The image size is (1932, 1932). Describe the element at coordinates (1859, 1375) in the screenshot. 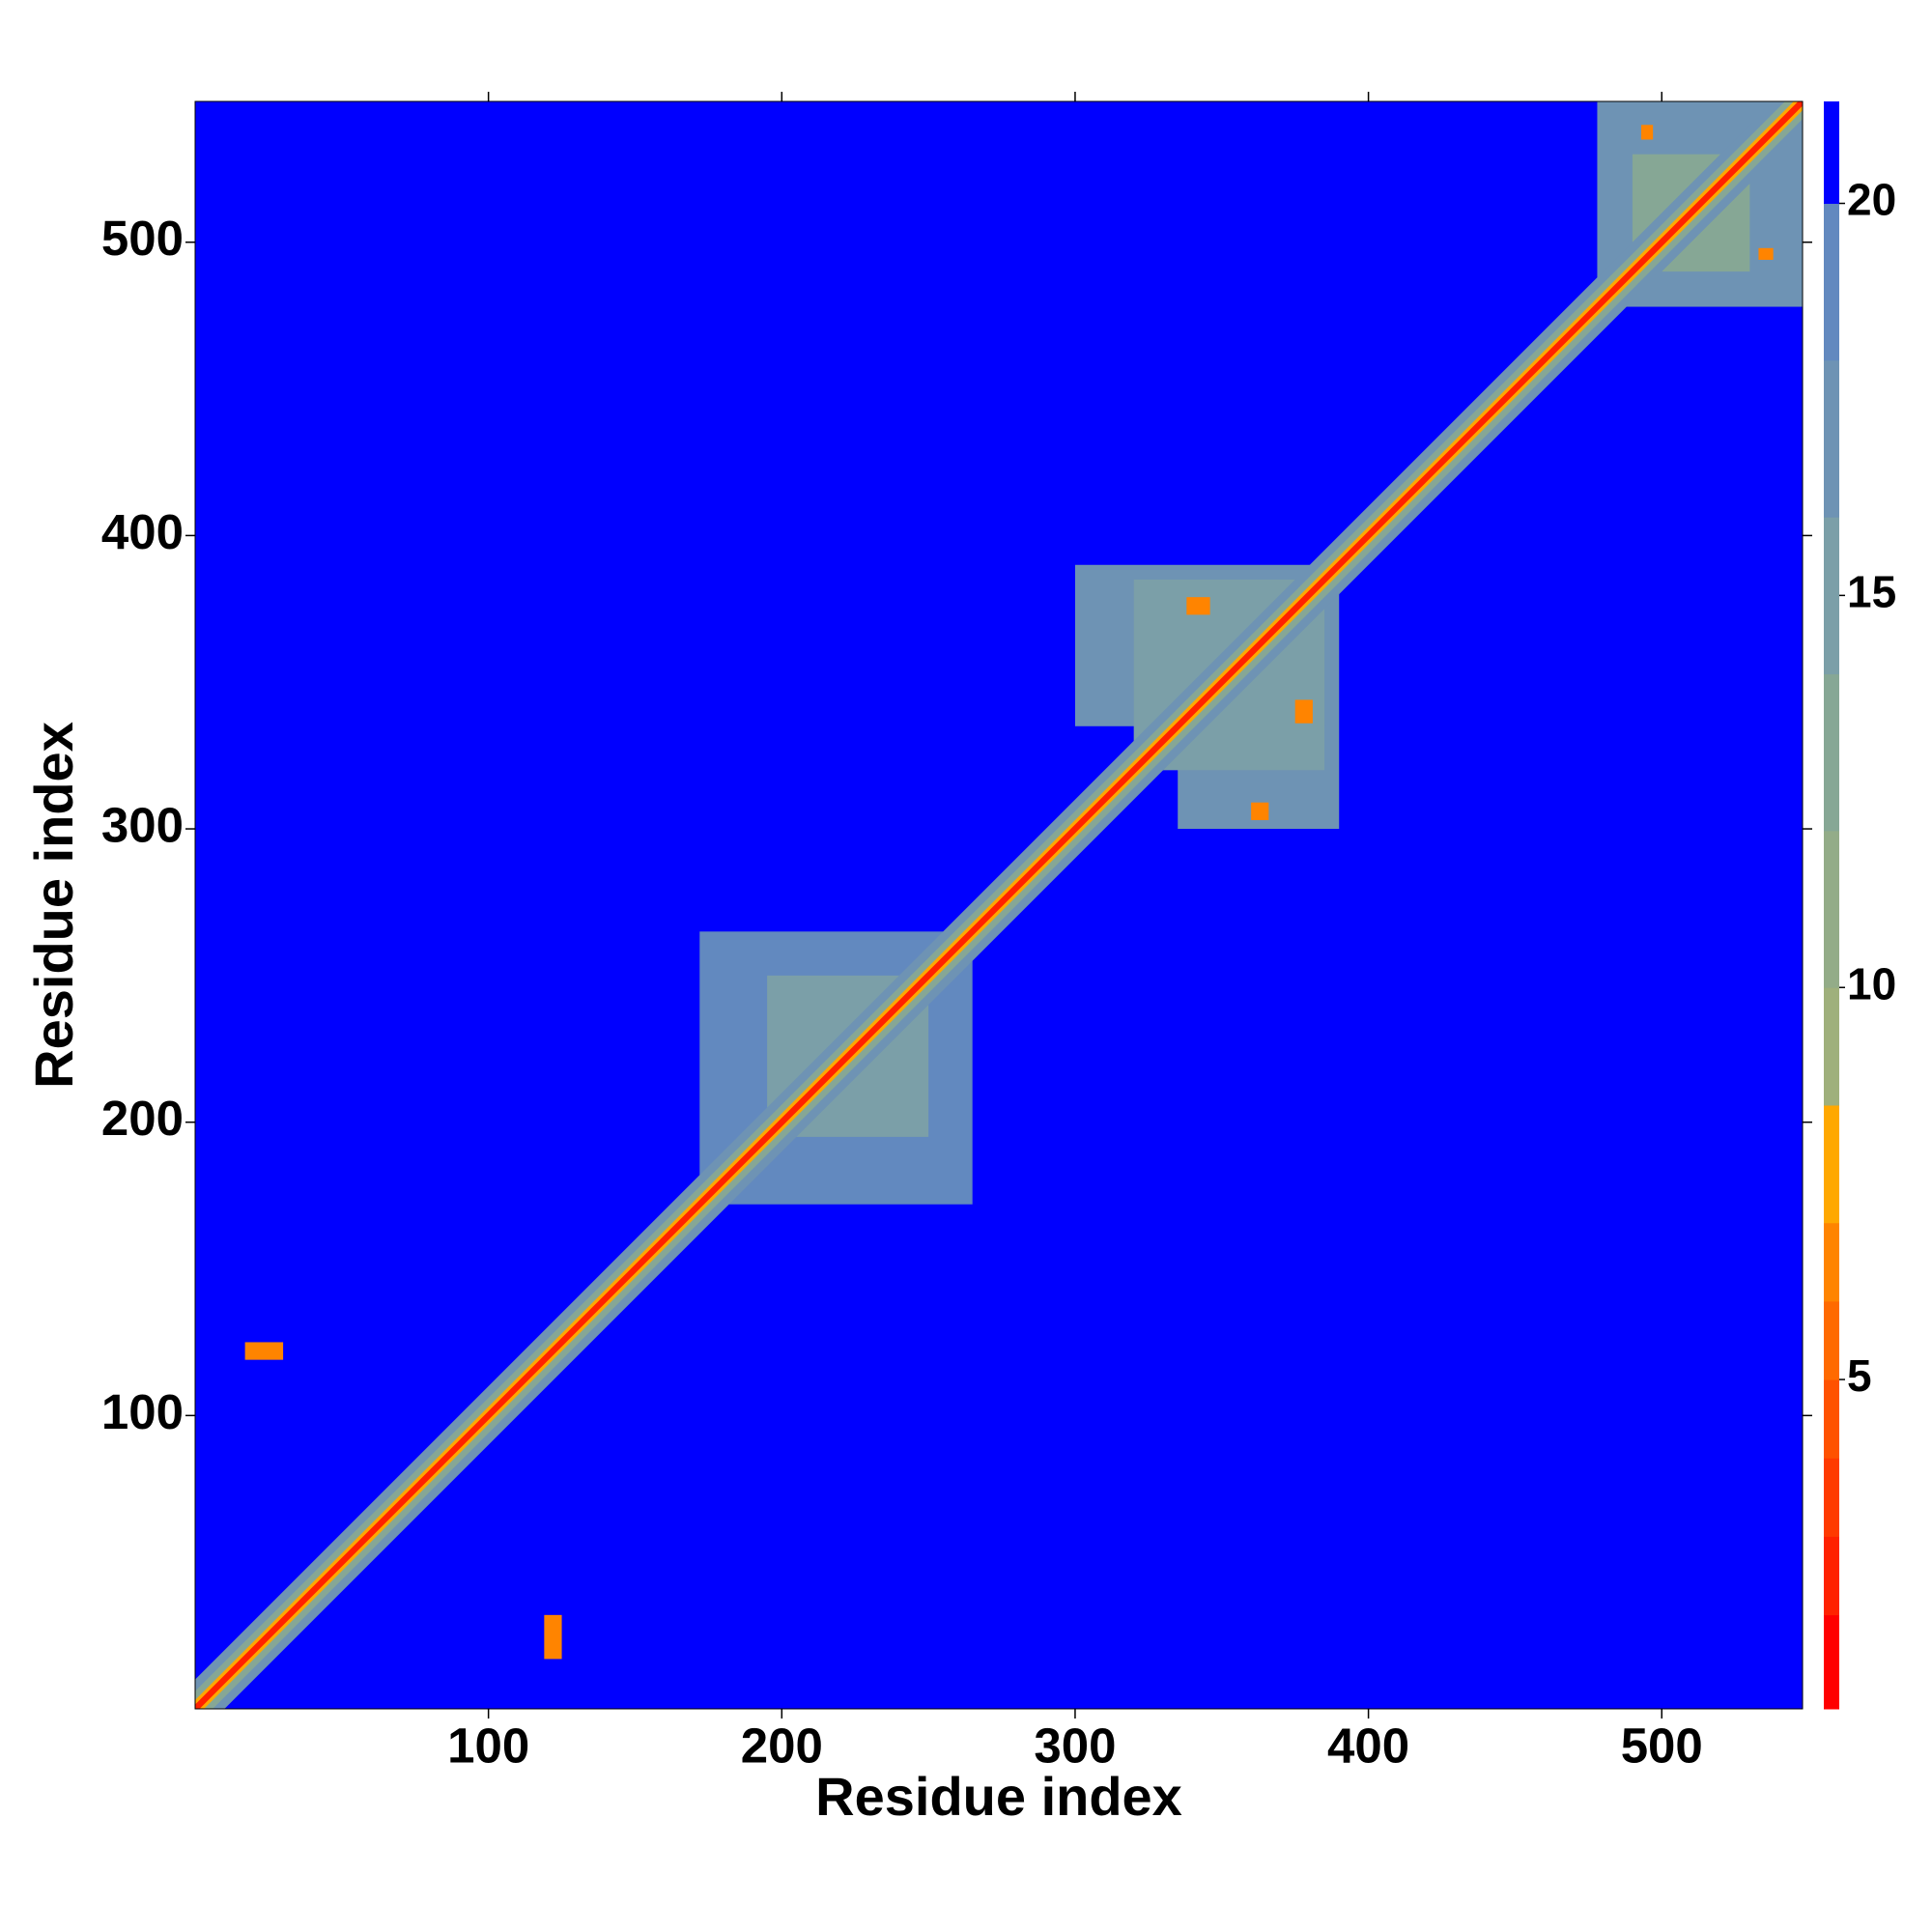

I see `colorbar-tick-label: 5` at that location.